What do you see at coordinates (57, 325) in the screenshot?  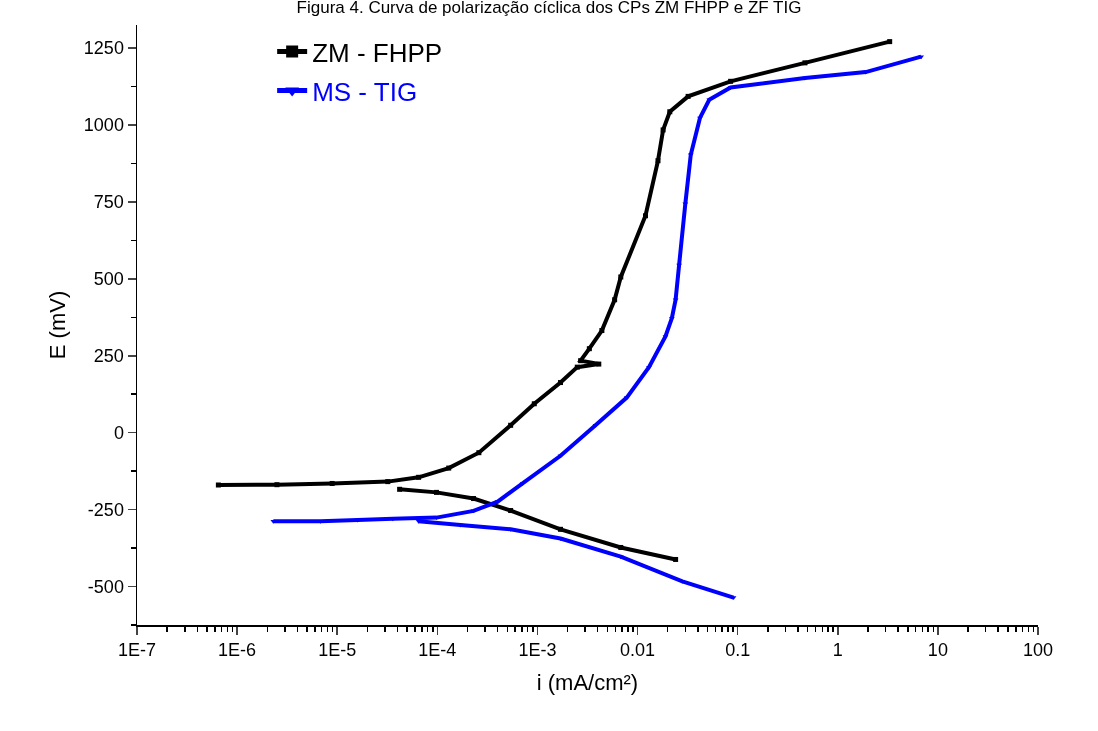 I see `y-axis-title: E (mV)` at bounding box center [57, 325].